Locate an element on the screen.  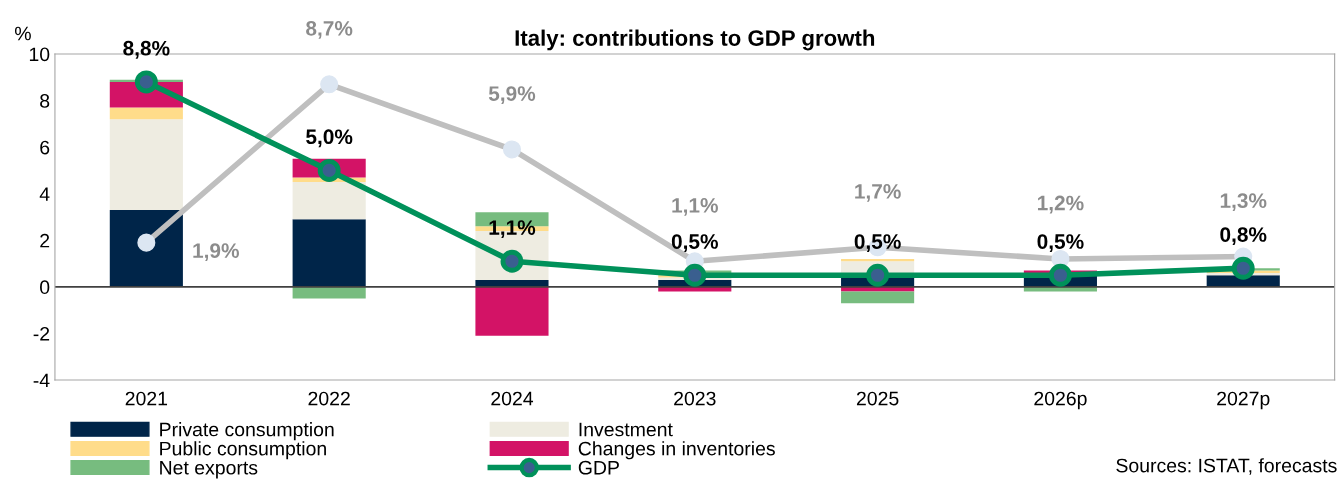
data-label: 5,0% is located at coordinates (329, 138).